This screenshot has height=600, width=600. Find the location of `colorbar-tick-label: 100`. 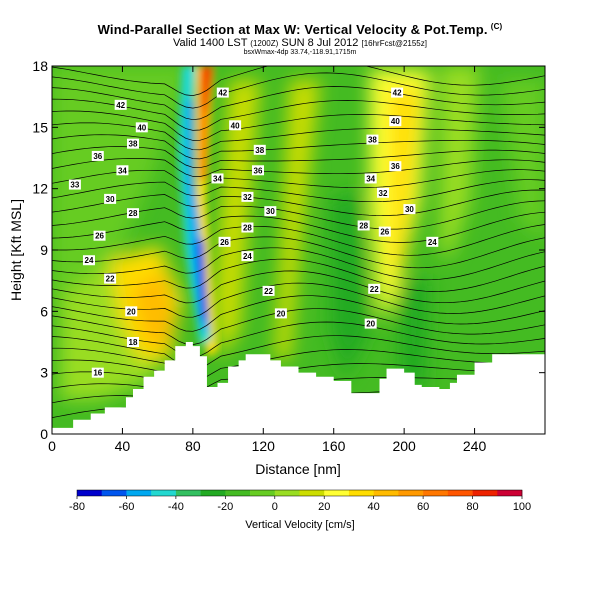

colorbar-tick-label: 100 is located at coordinates (522, 507).